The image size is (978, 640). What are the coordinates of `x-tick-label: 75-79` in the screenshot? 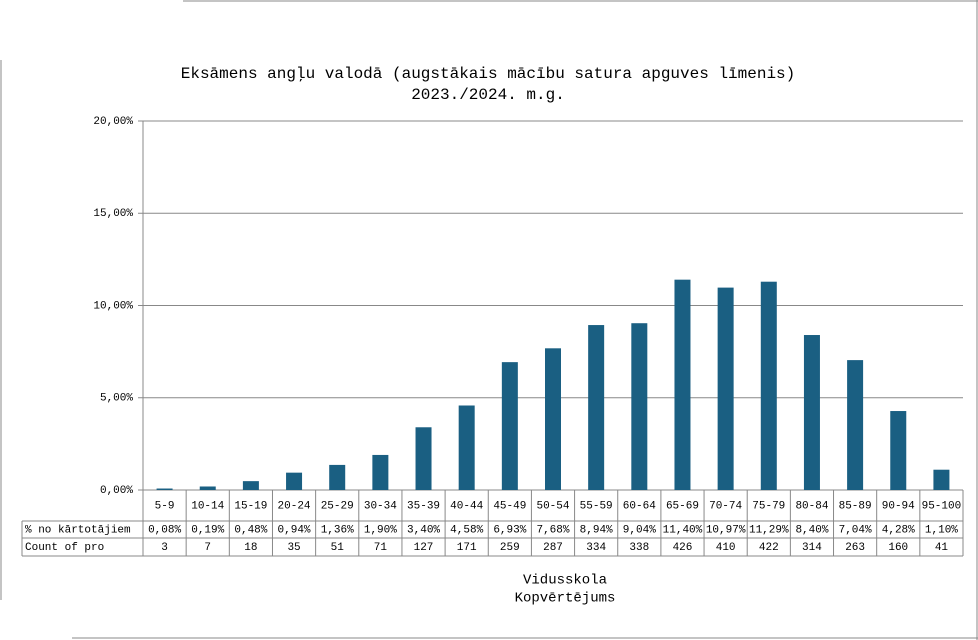 It's located at (768, 506).